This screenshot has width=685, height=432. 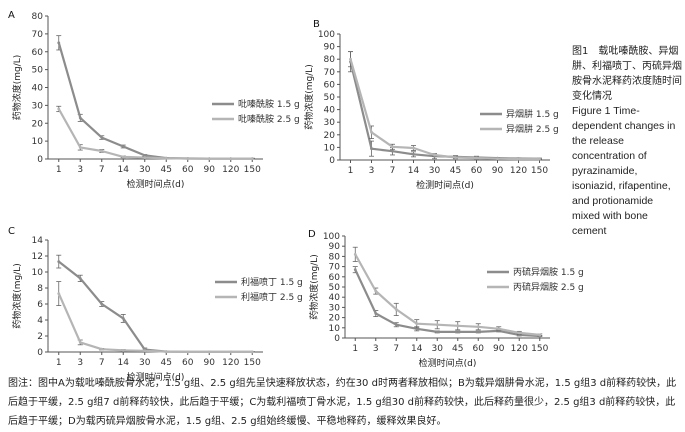 I want to click on chart-a-y-tick-label: 70, so click(x=38, y=35).